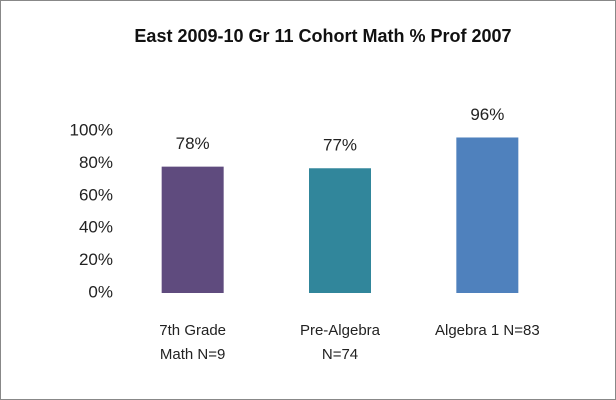 The image size is (616, 400). Describe the element at coordinates (96, 162) in the screenshot. I see `y-tick-label: 80%` at that location.